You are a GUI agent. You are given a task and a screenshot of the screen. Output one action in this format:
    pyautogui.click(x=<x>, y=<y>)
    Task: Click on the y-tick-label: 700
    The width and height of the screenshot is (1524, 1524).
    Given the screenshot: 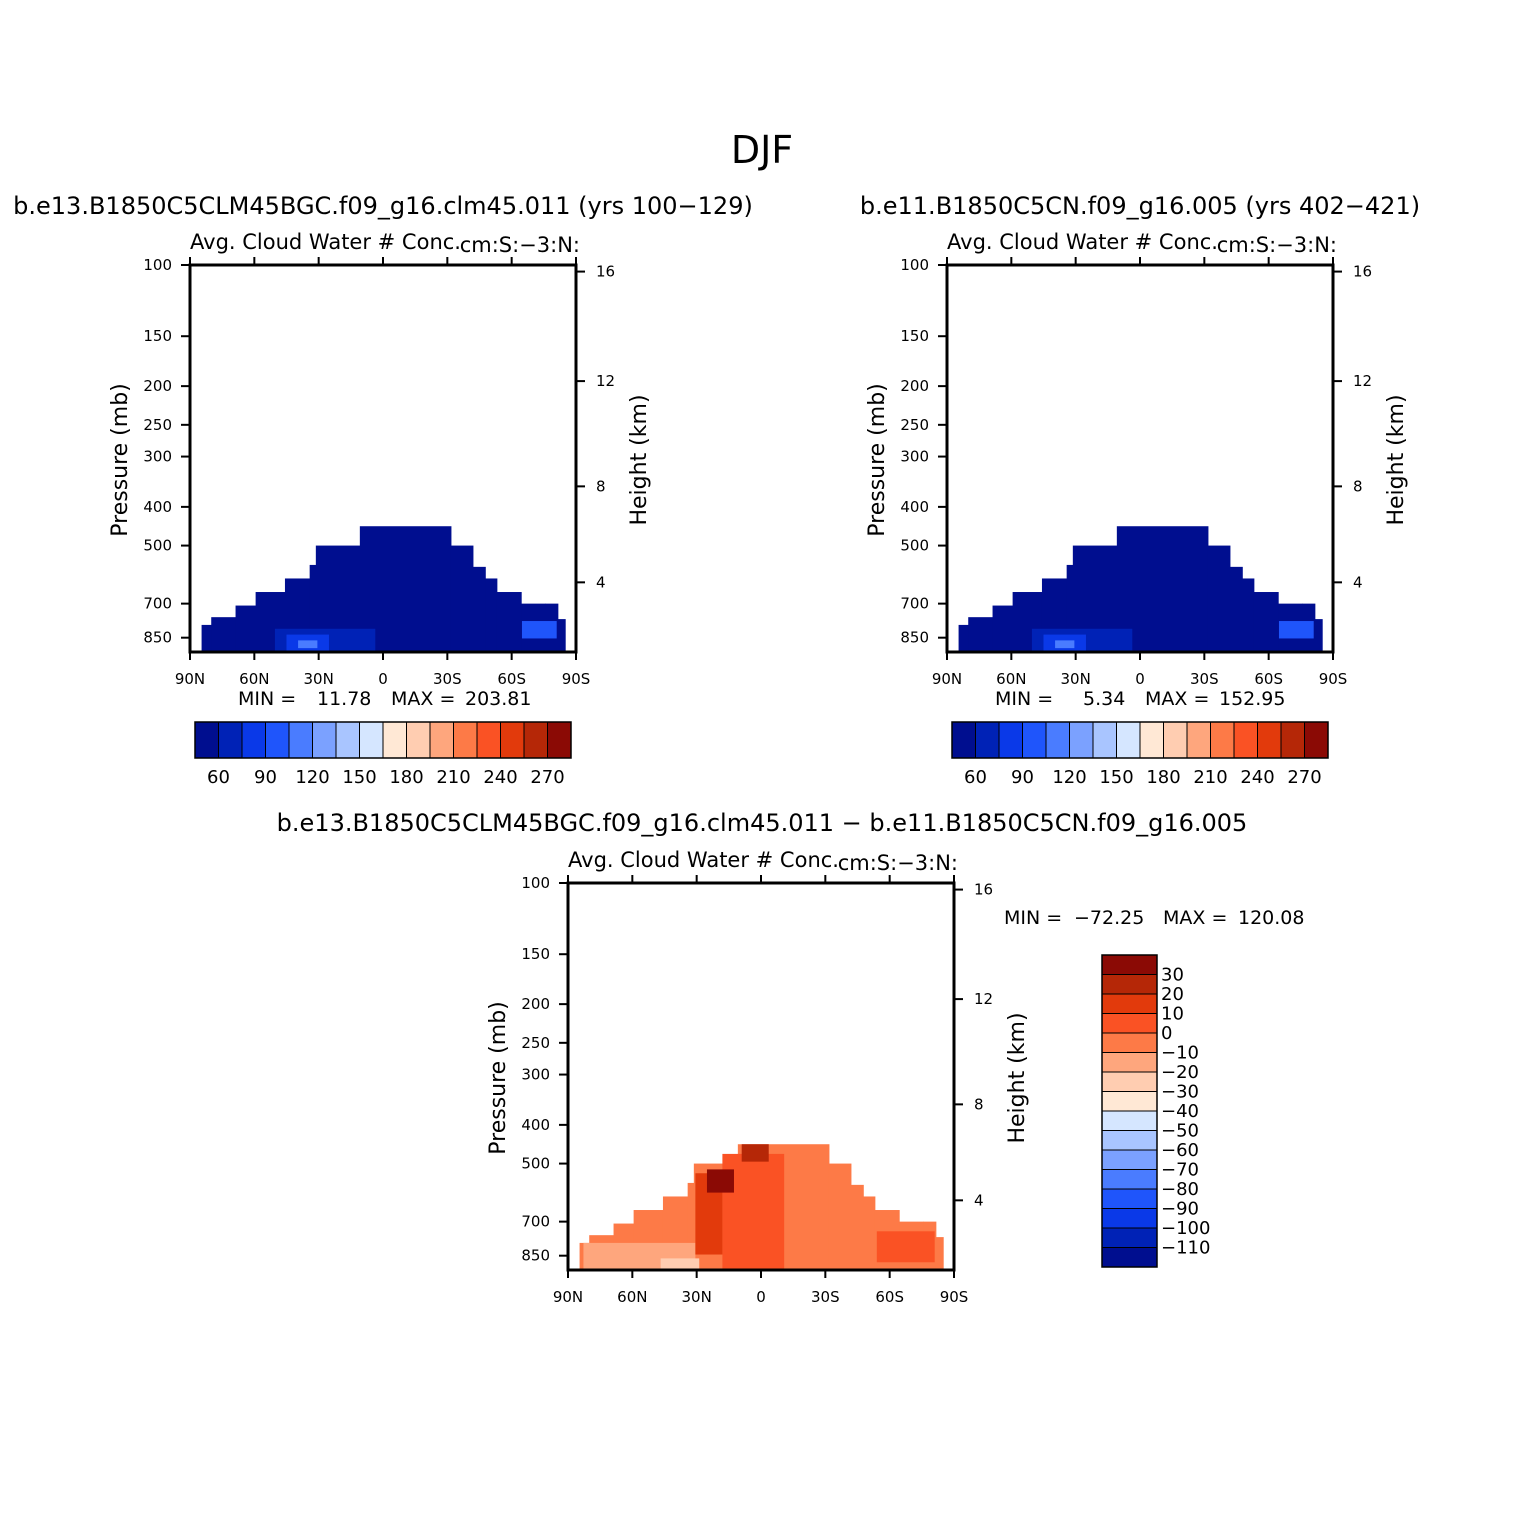 What is the action you would take?
    pyautogui.click(x=157, y=604)
    